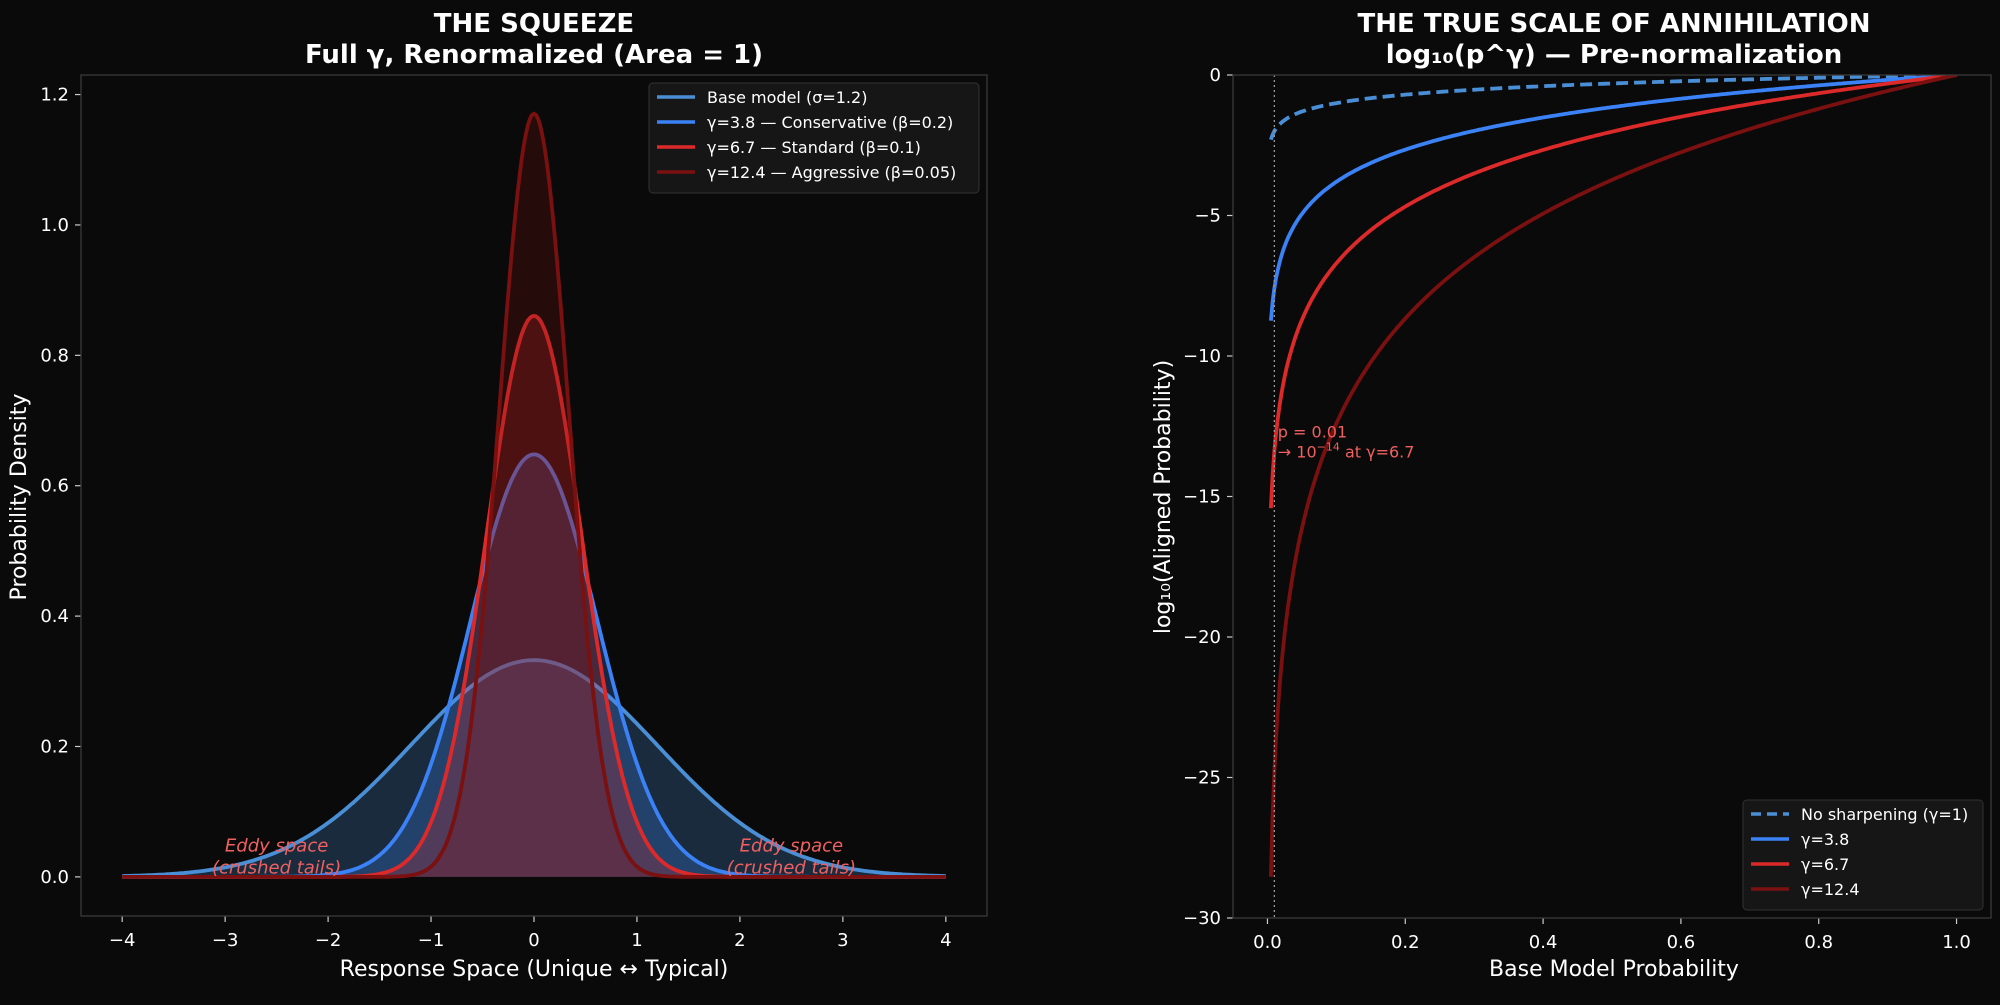 This screenshot has width=2000, height=1005. What do you see at coordinates (1202, 497) in the screenshot?
I see `y-tick-label: −15` at bounding box center [1202, 497].